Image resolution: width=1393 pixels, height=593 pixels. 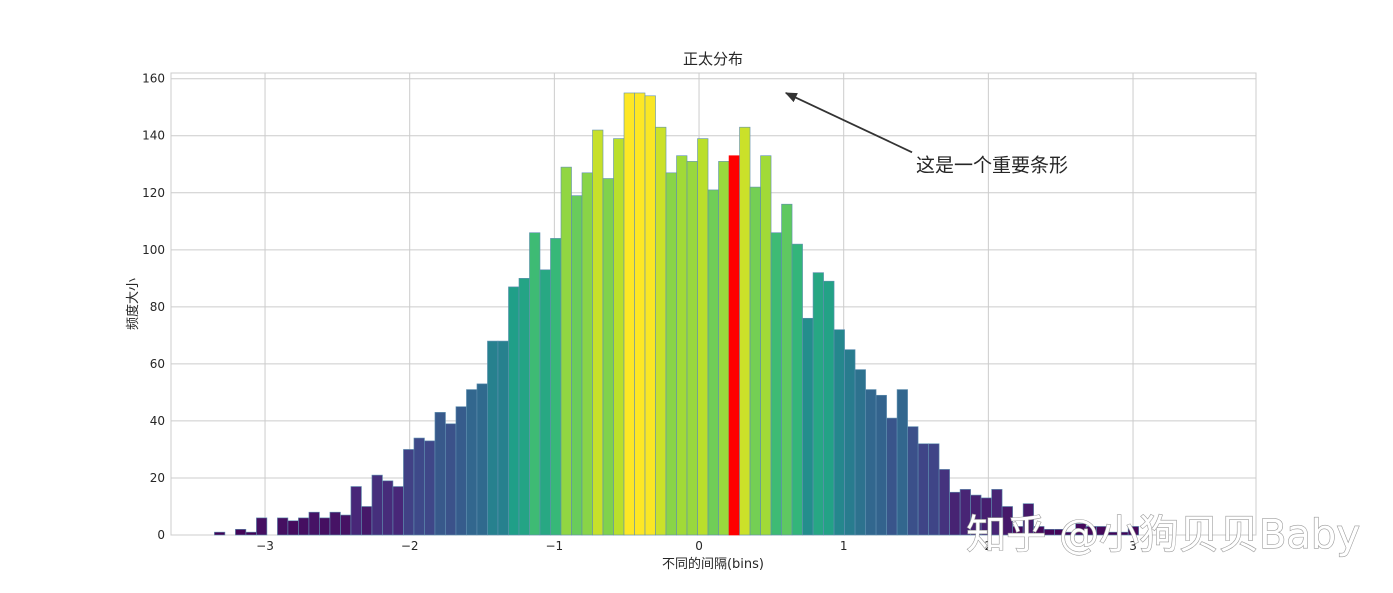 What do you see at coordinates (153, 79) in the screenshot?
I see `y-tick-label: 160` at bounding box center [153, 79].